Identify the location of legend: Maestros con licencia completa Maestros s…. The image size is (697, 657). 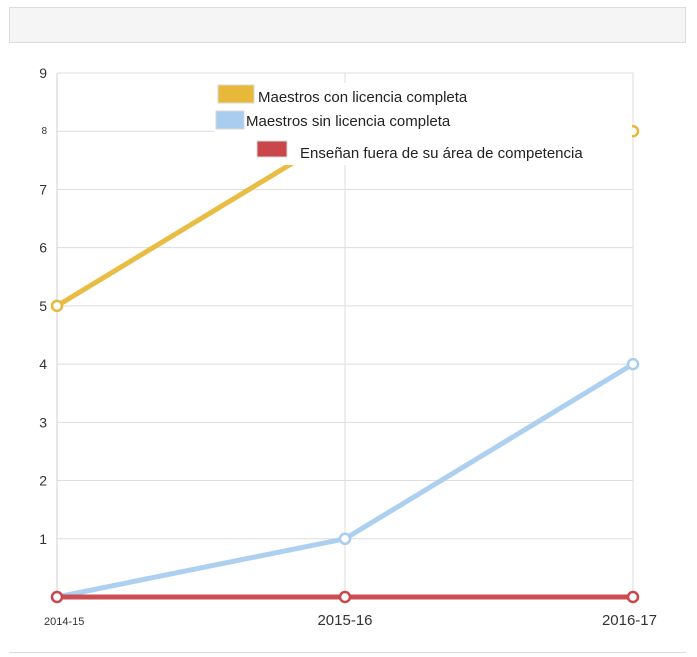
(423, 124).